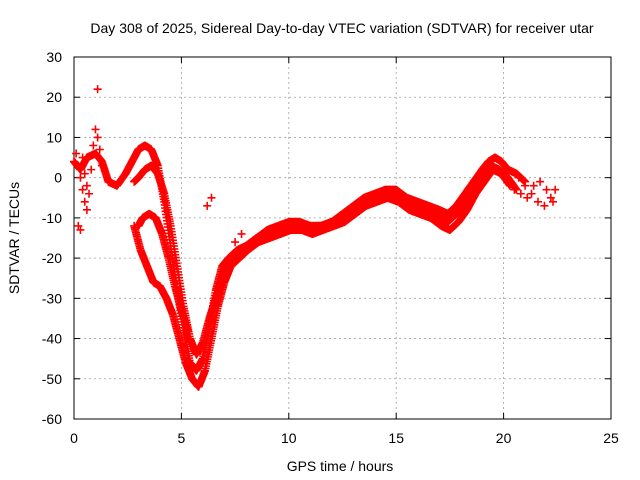  I want to click on series-late-scatter, so click(535, 191).